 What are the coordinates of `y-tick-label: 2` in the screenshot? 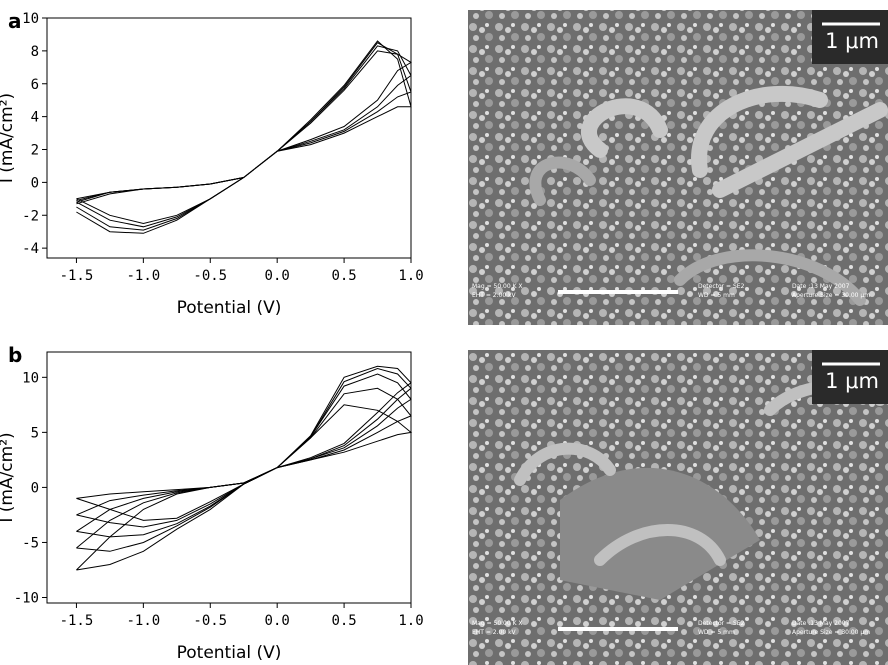 It's located at (35, 151).